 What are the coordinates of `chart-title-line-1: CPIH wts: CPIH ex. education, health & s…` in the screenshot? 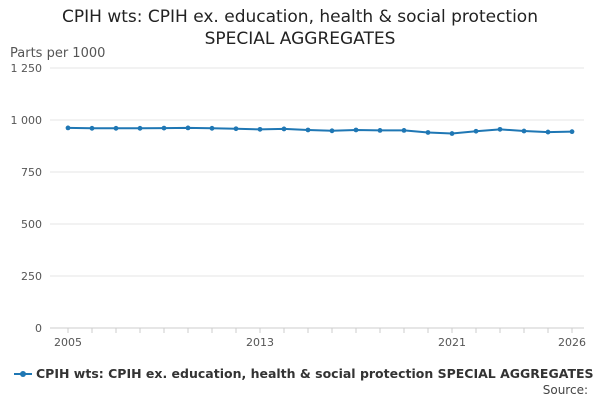 It's located at (300, 17).